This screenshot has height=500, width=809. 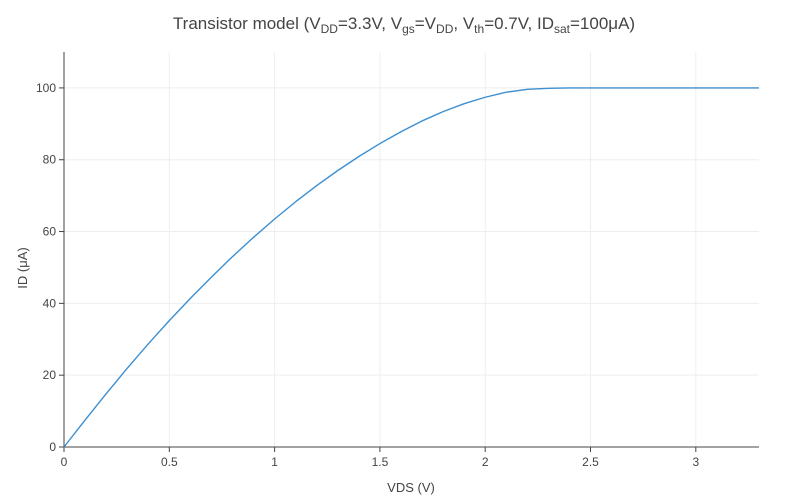 I want to click on title-segment: =100μA), so click(x=602, y=23).